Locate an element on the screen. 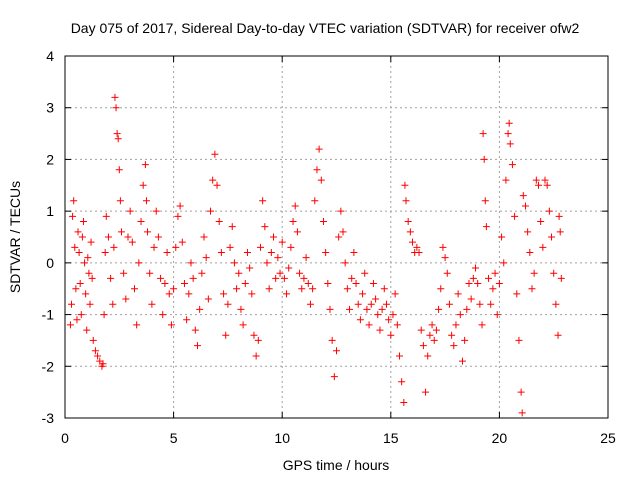  x-tick-label: 0 is located at coordinates (65, 438).